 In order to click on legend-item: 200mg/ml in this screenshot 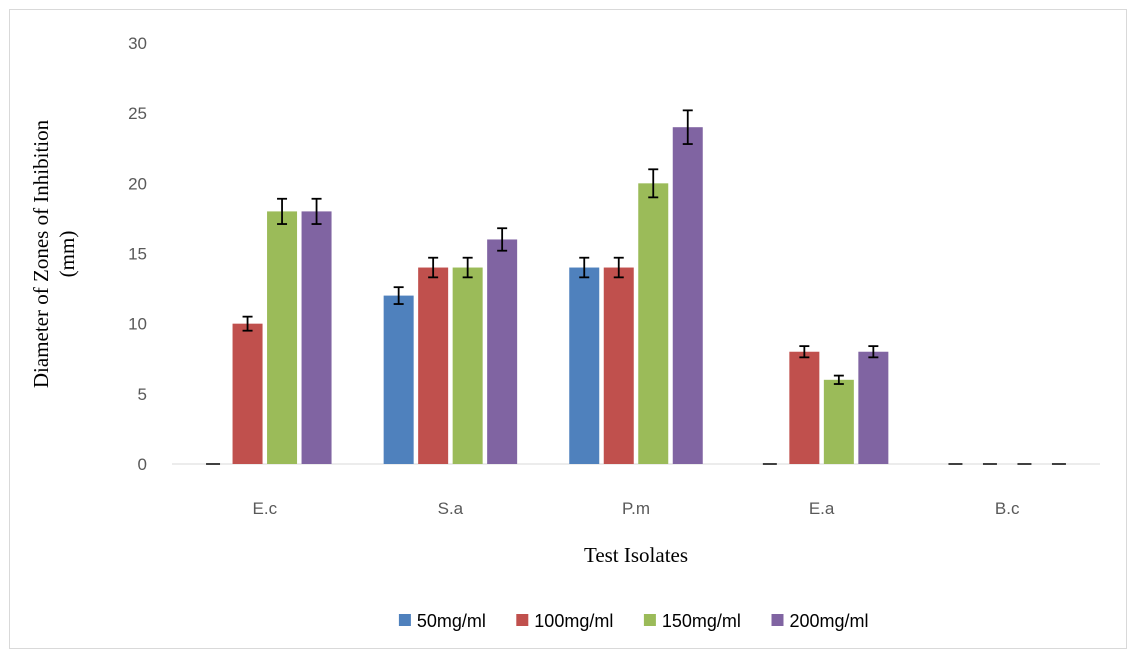, I will do `click(820, 621)`.